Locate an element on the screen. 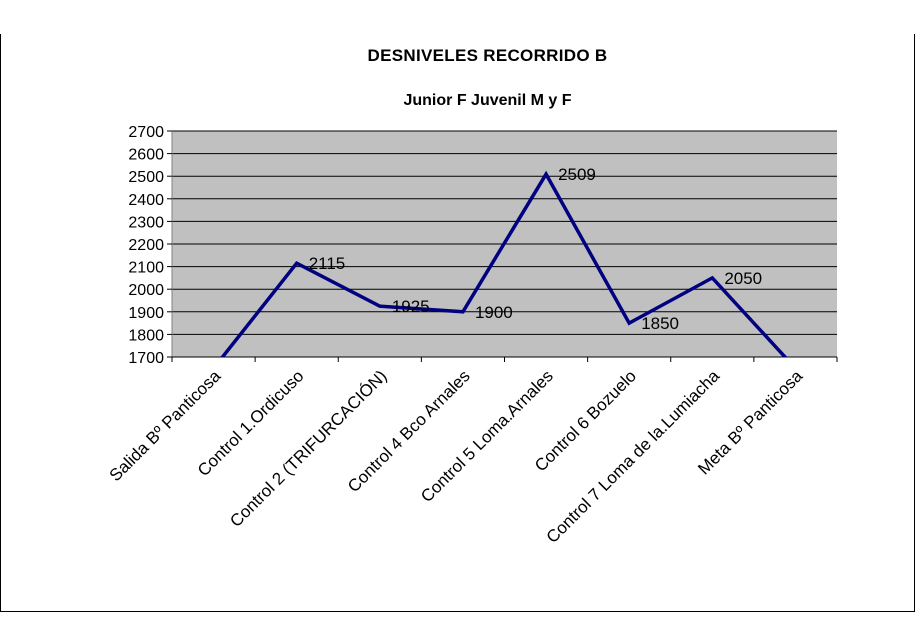 This screenshot has height=639, width=917. y-tick-label: 1900 is located at coordinates (146, 313).